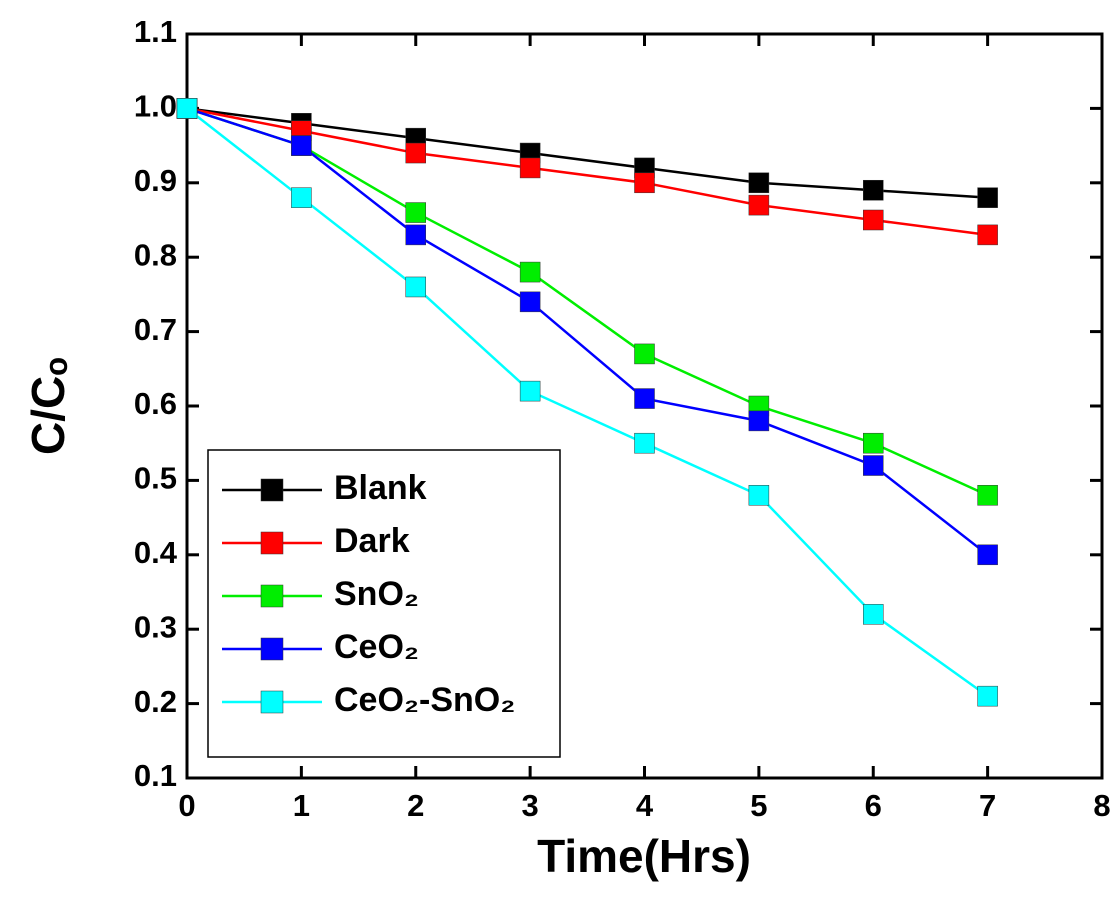  I want to click on legend-label: SnO₂, so click(376, 594).